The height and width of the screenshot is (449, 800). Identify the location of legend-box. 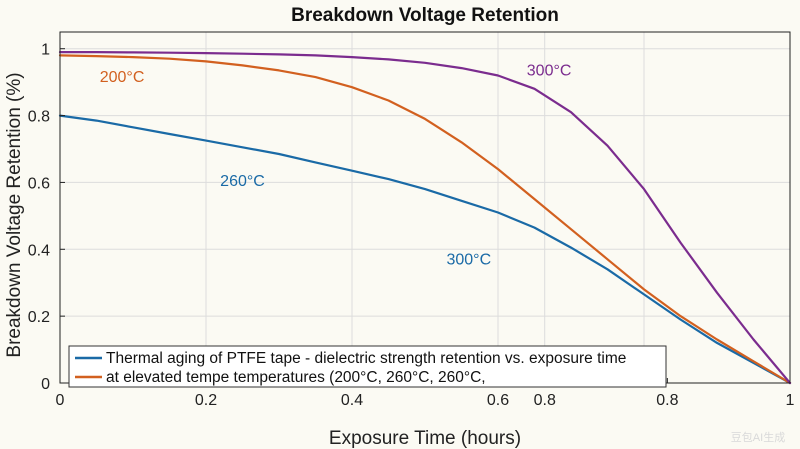
(367, 366).